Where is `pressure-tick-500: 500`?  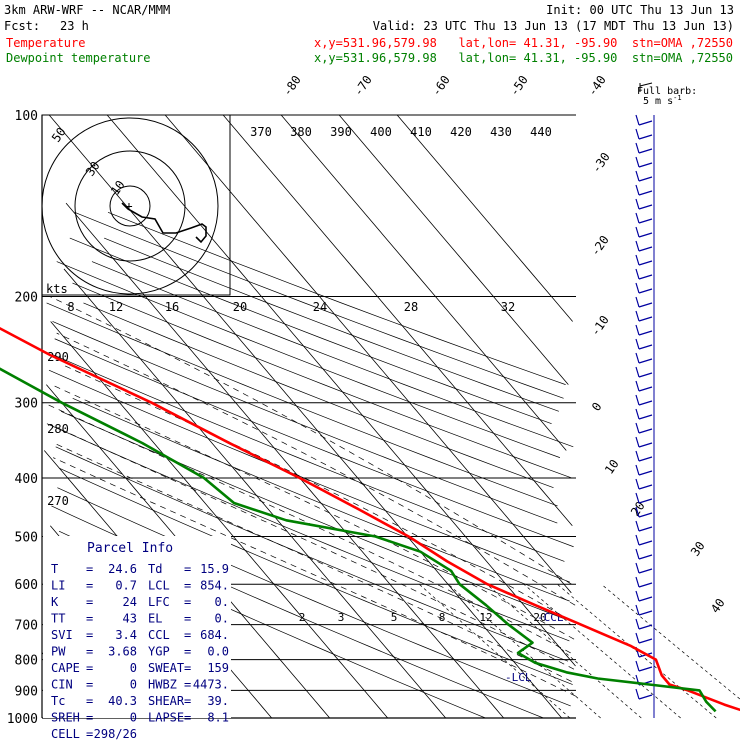 pressure-tick-500: 500 is located at coordinates (26, 537).